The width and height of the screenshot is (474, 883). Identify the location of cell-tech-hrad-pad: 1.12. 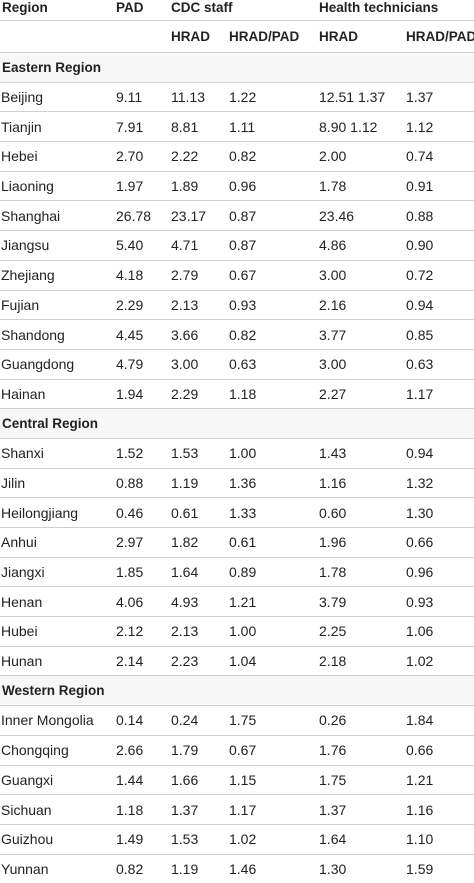
(439, 127).